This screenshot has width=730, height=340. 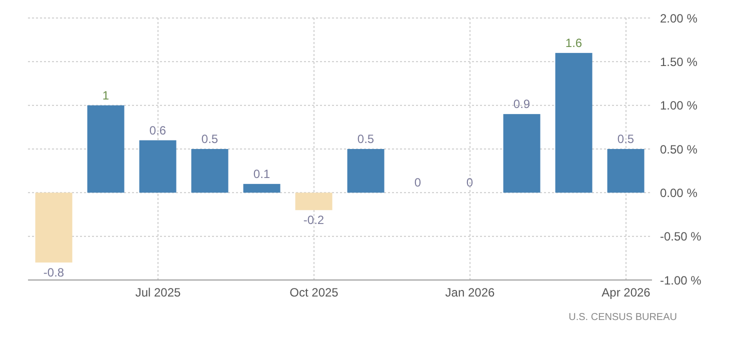 I want to click on x-tick-label: Apr 2026, so click(x=626, y=293).